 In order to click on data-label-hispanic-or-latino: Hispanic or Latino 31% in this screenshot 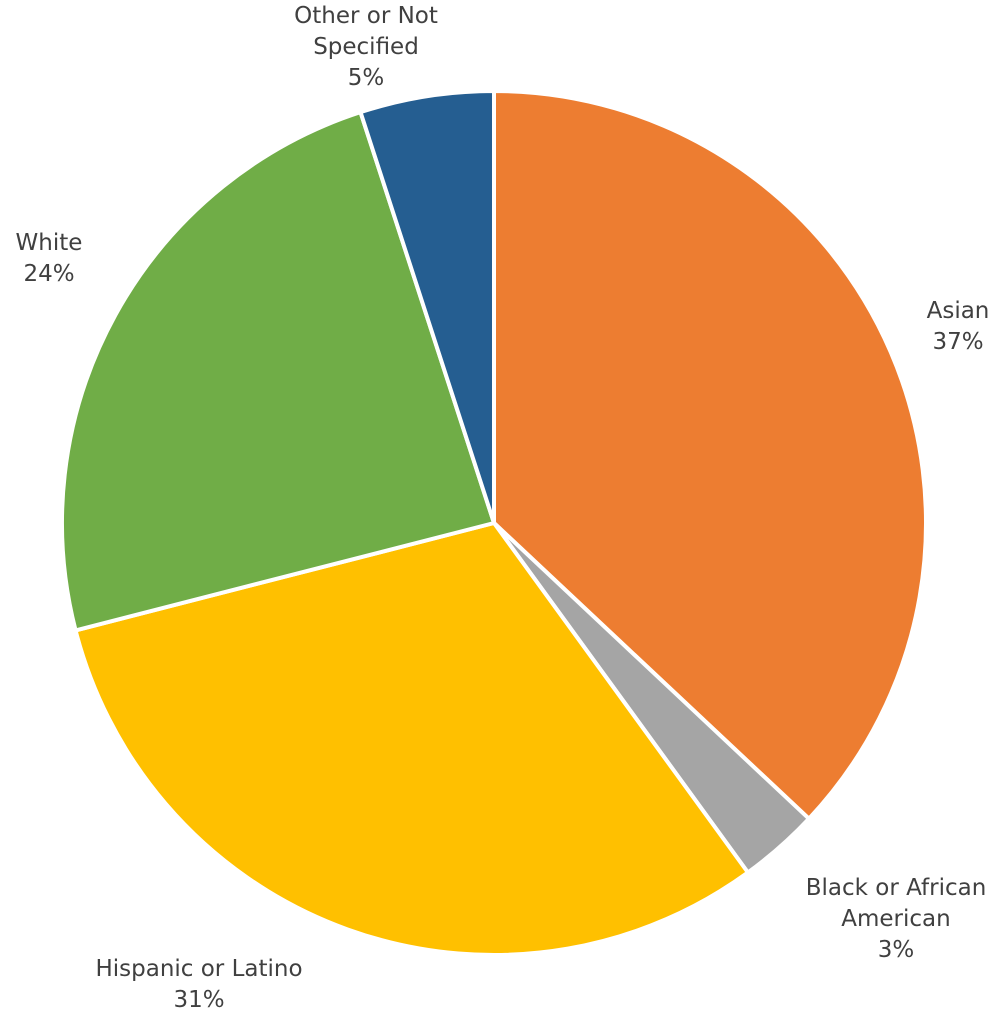, I will do `click(198, 984)`.